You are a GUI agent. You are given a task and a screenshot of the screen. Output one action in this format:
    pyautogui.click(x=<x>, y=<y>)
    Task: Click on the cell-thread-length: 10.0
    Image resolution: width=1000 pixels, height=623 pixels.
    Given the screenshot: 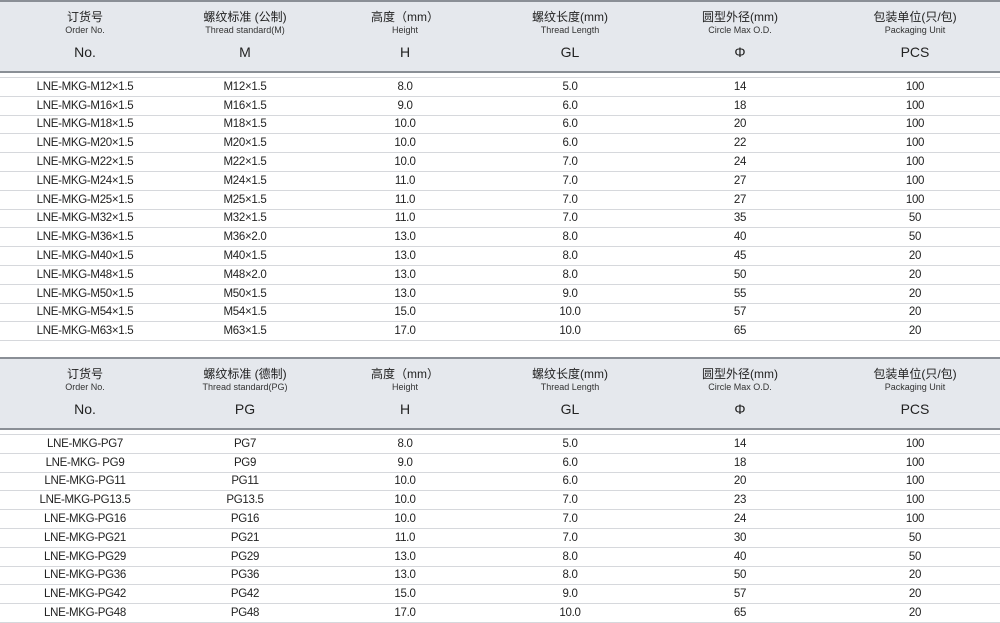 What is the action you would take?
    pyautogui.click(x=570, y=313)
    